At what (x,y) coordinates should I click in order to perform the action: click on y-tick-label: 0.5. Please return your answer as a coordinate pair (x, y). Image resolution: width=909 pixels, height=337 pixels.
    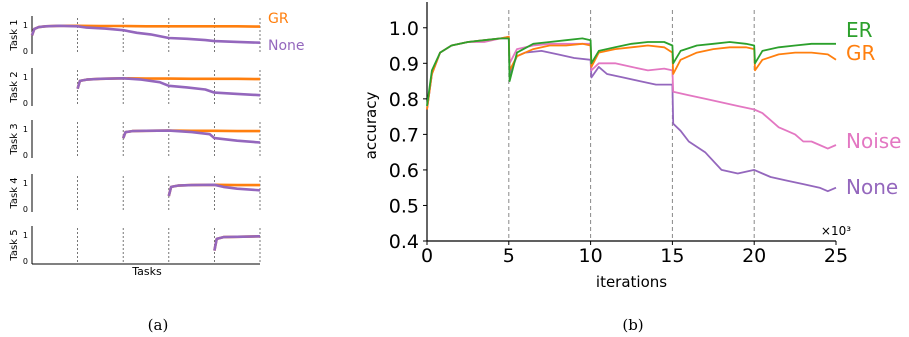
    Looking at the image, I should click on (404, 206).